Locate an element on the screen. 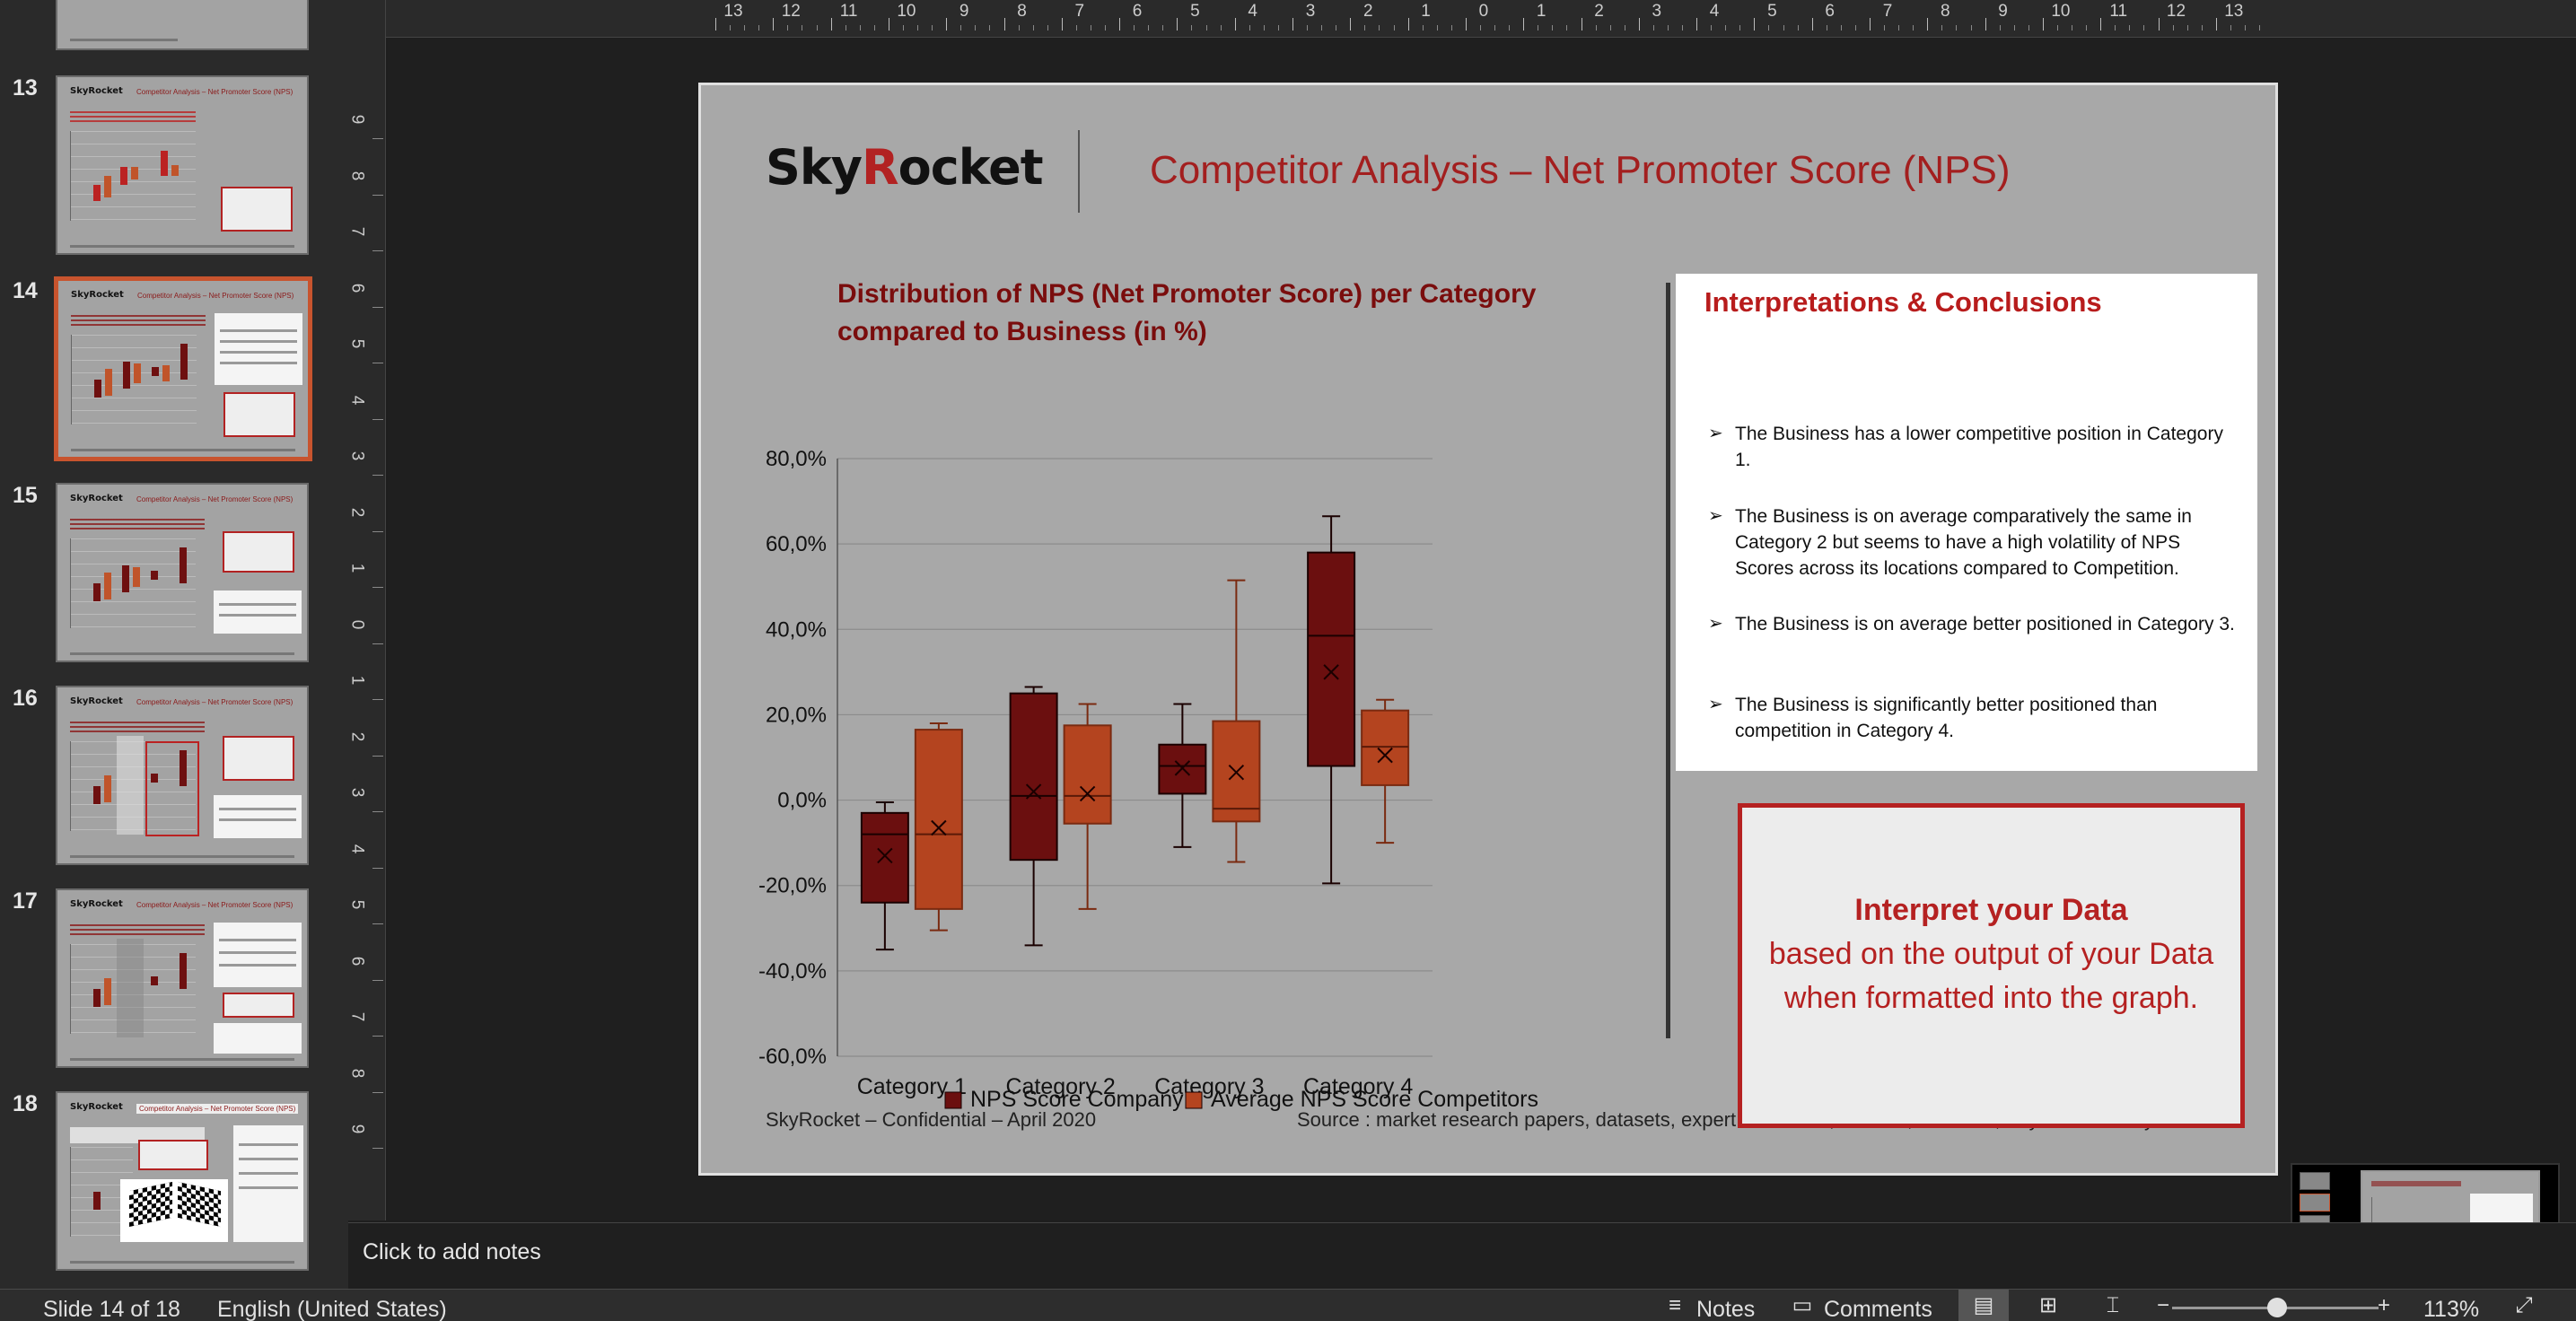 The width and height of the screenshot is (2576, 1321). ruler-label: 12 is located at coordinates (2176, 11).